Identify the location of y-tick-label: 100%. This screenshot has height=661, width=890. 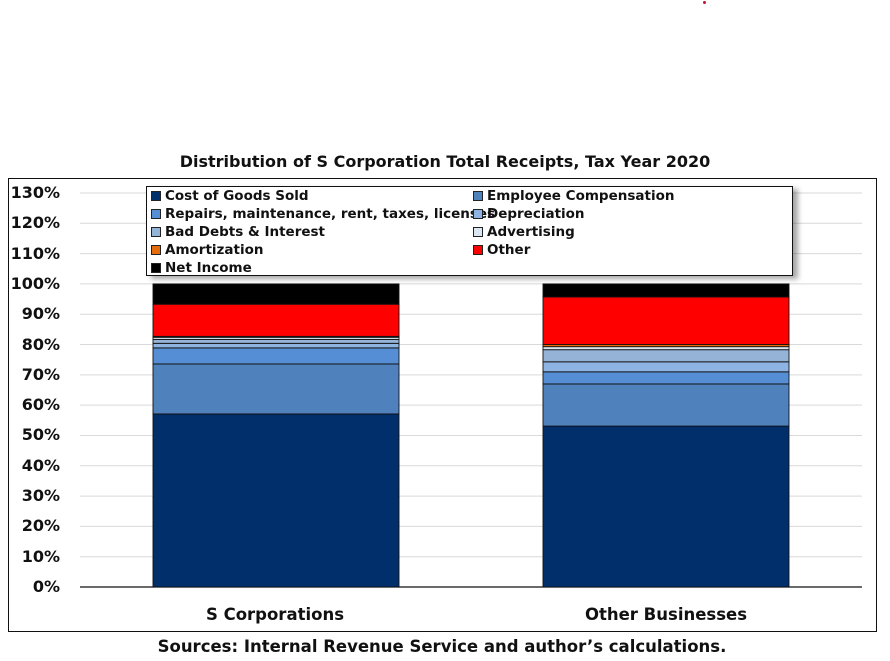
(35, 283).